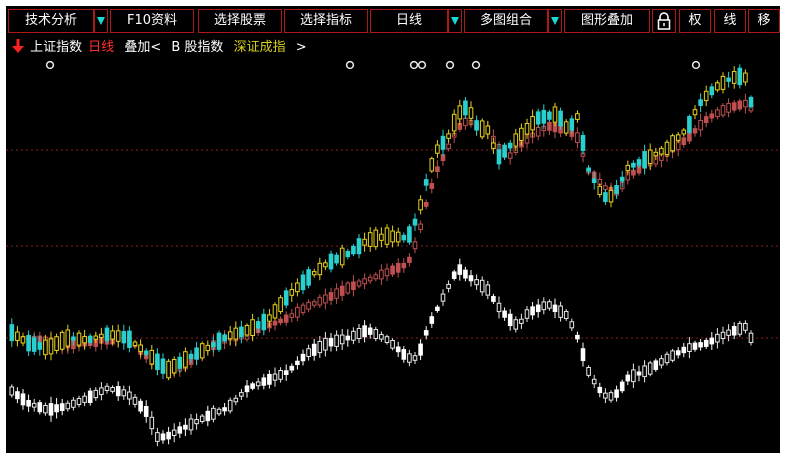 This screenshot has height=459, width=785. Describe the element at coordinates (56, 47) in the screenshot. I see `index-name: 上证指数` at that location.